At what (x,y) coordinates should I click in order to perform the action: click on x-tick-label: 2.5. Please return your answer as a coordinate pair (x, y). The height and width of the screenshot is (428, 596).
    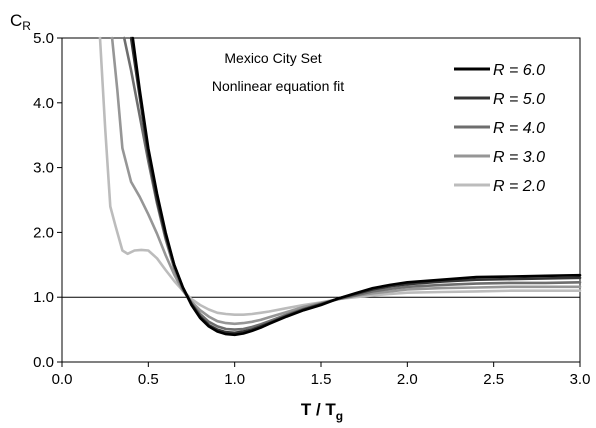
    Looking at the image, I should click on (493, 379).